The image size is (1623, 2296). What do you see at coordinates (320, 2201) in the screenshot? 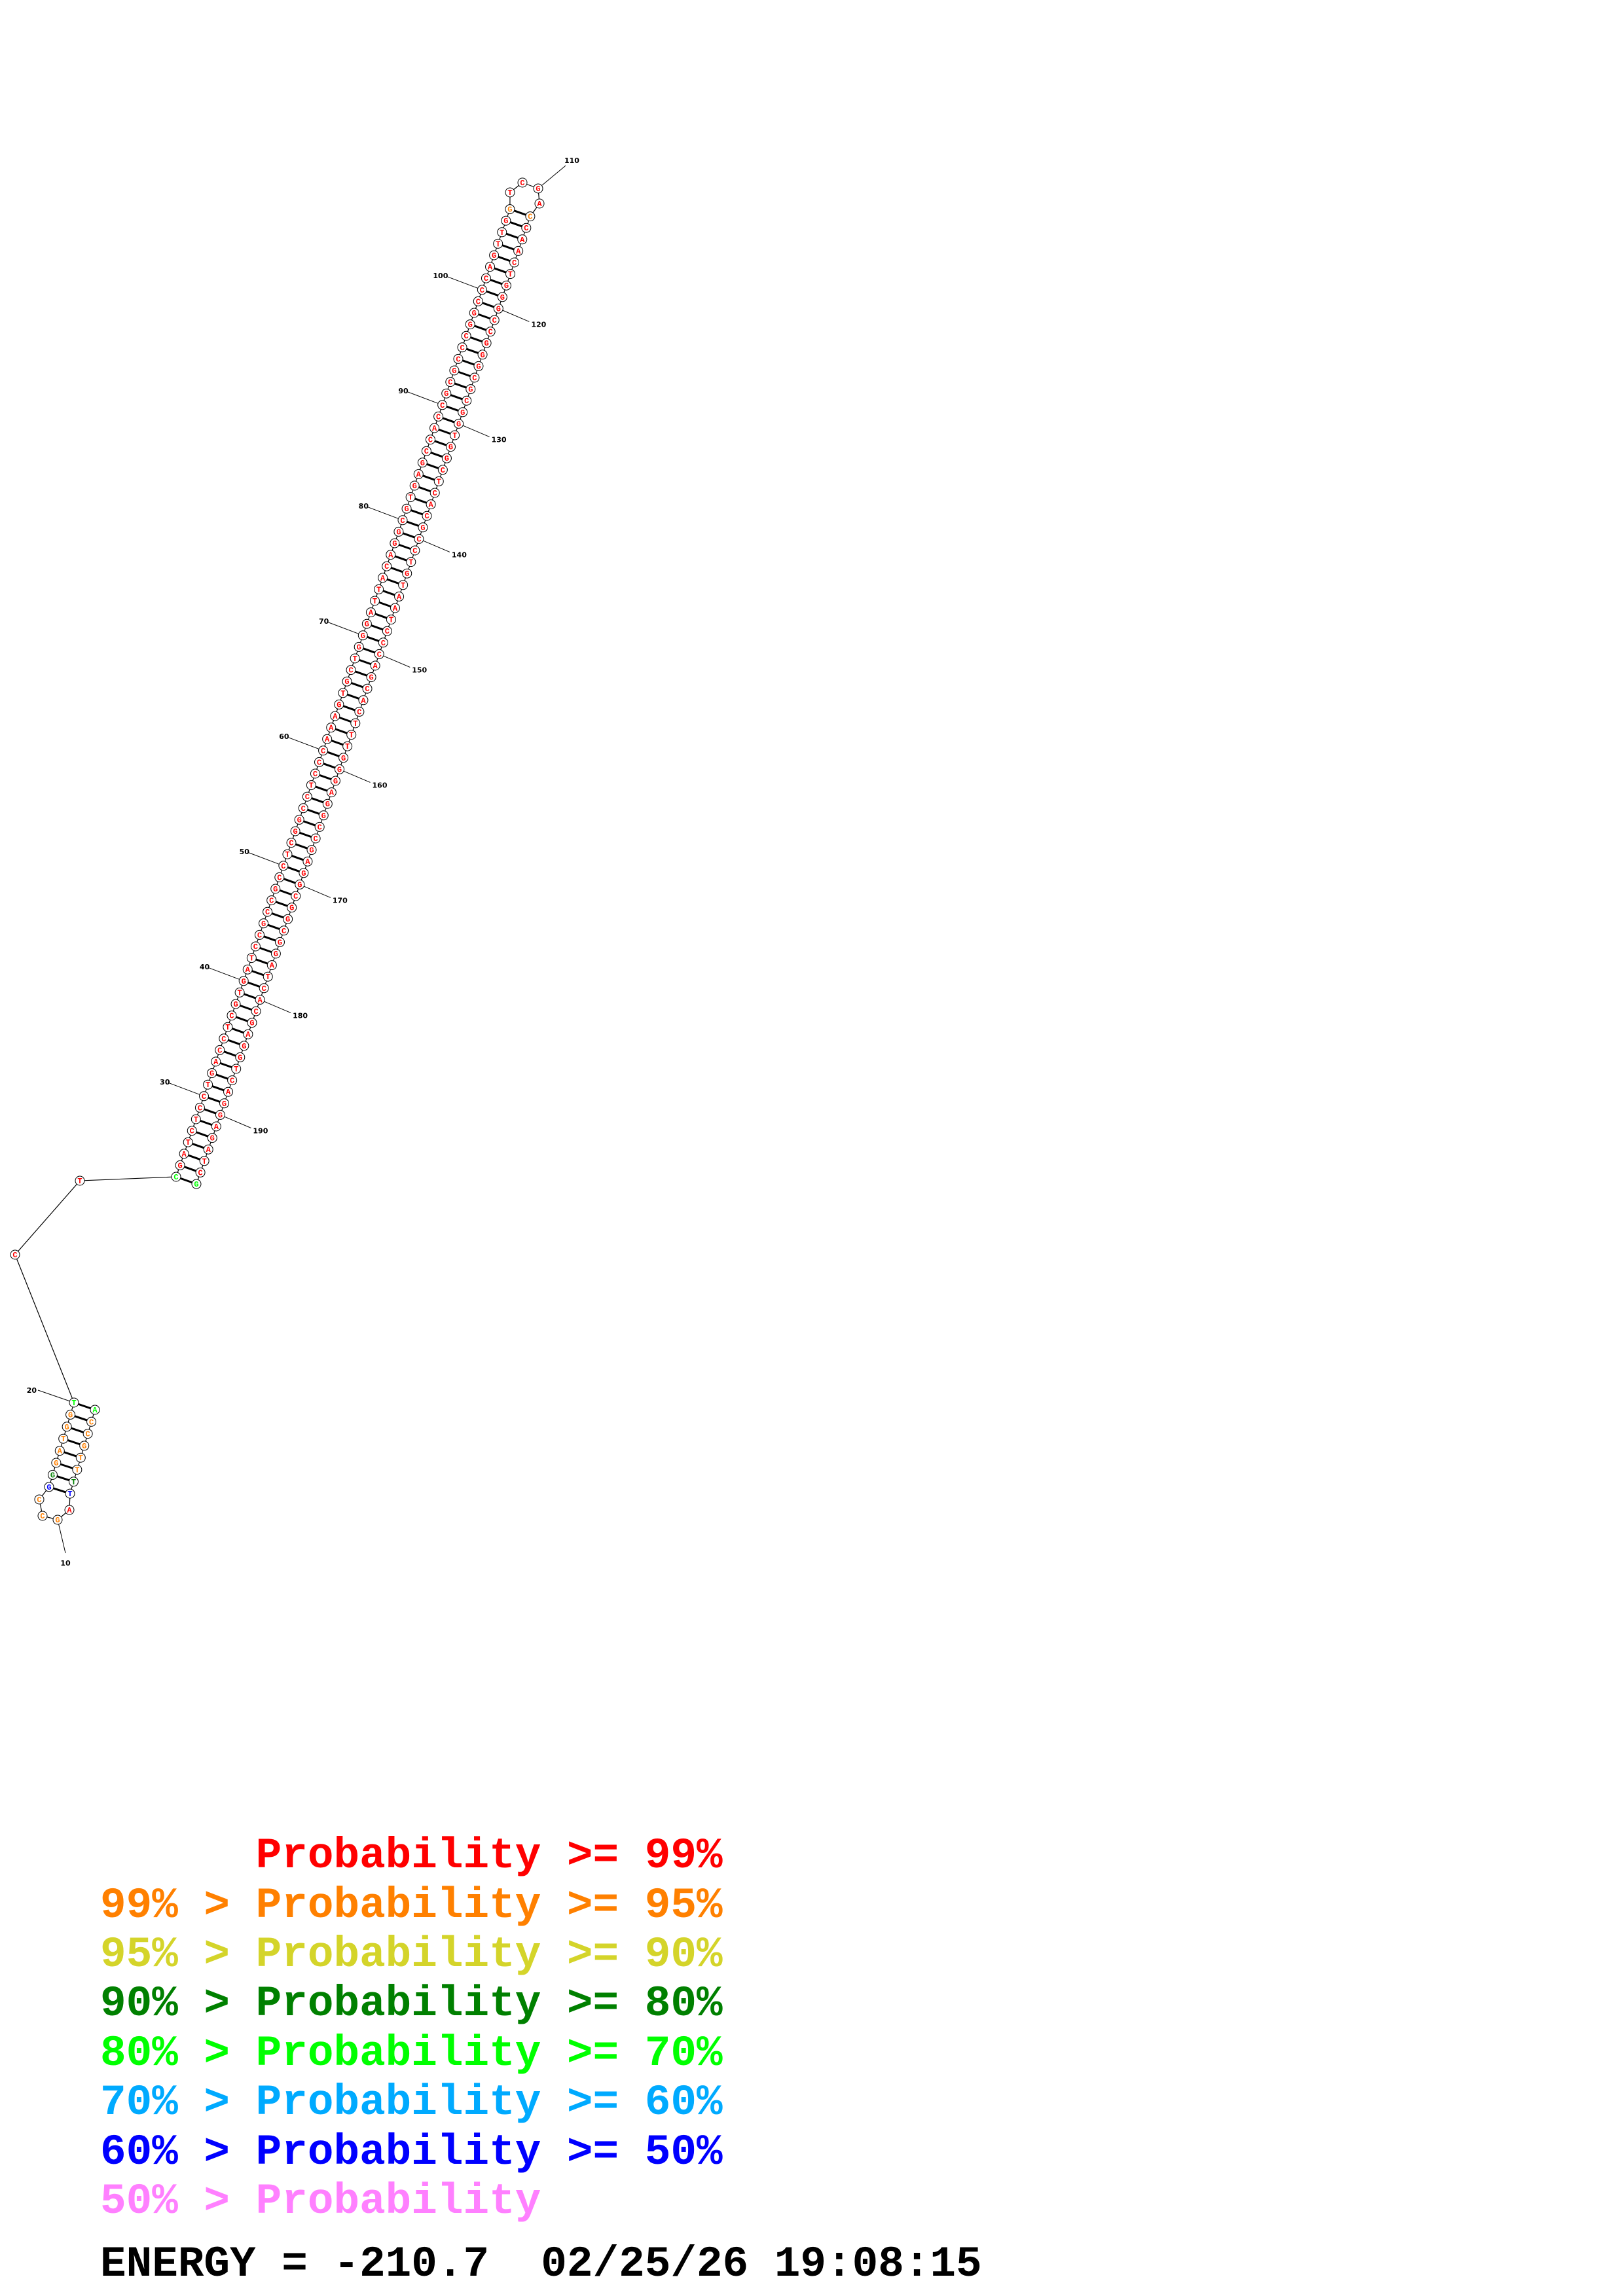
I see `legend-line-class-7: 50% > Probability` at bounding box center [320, 2201].